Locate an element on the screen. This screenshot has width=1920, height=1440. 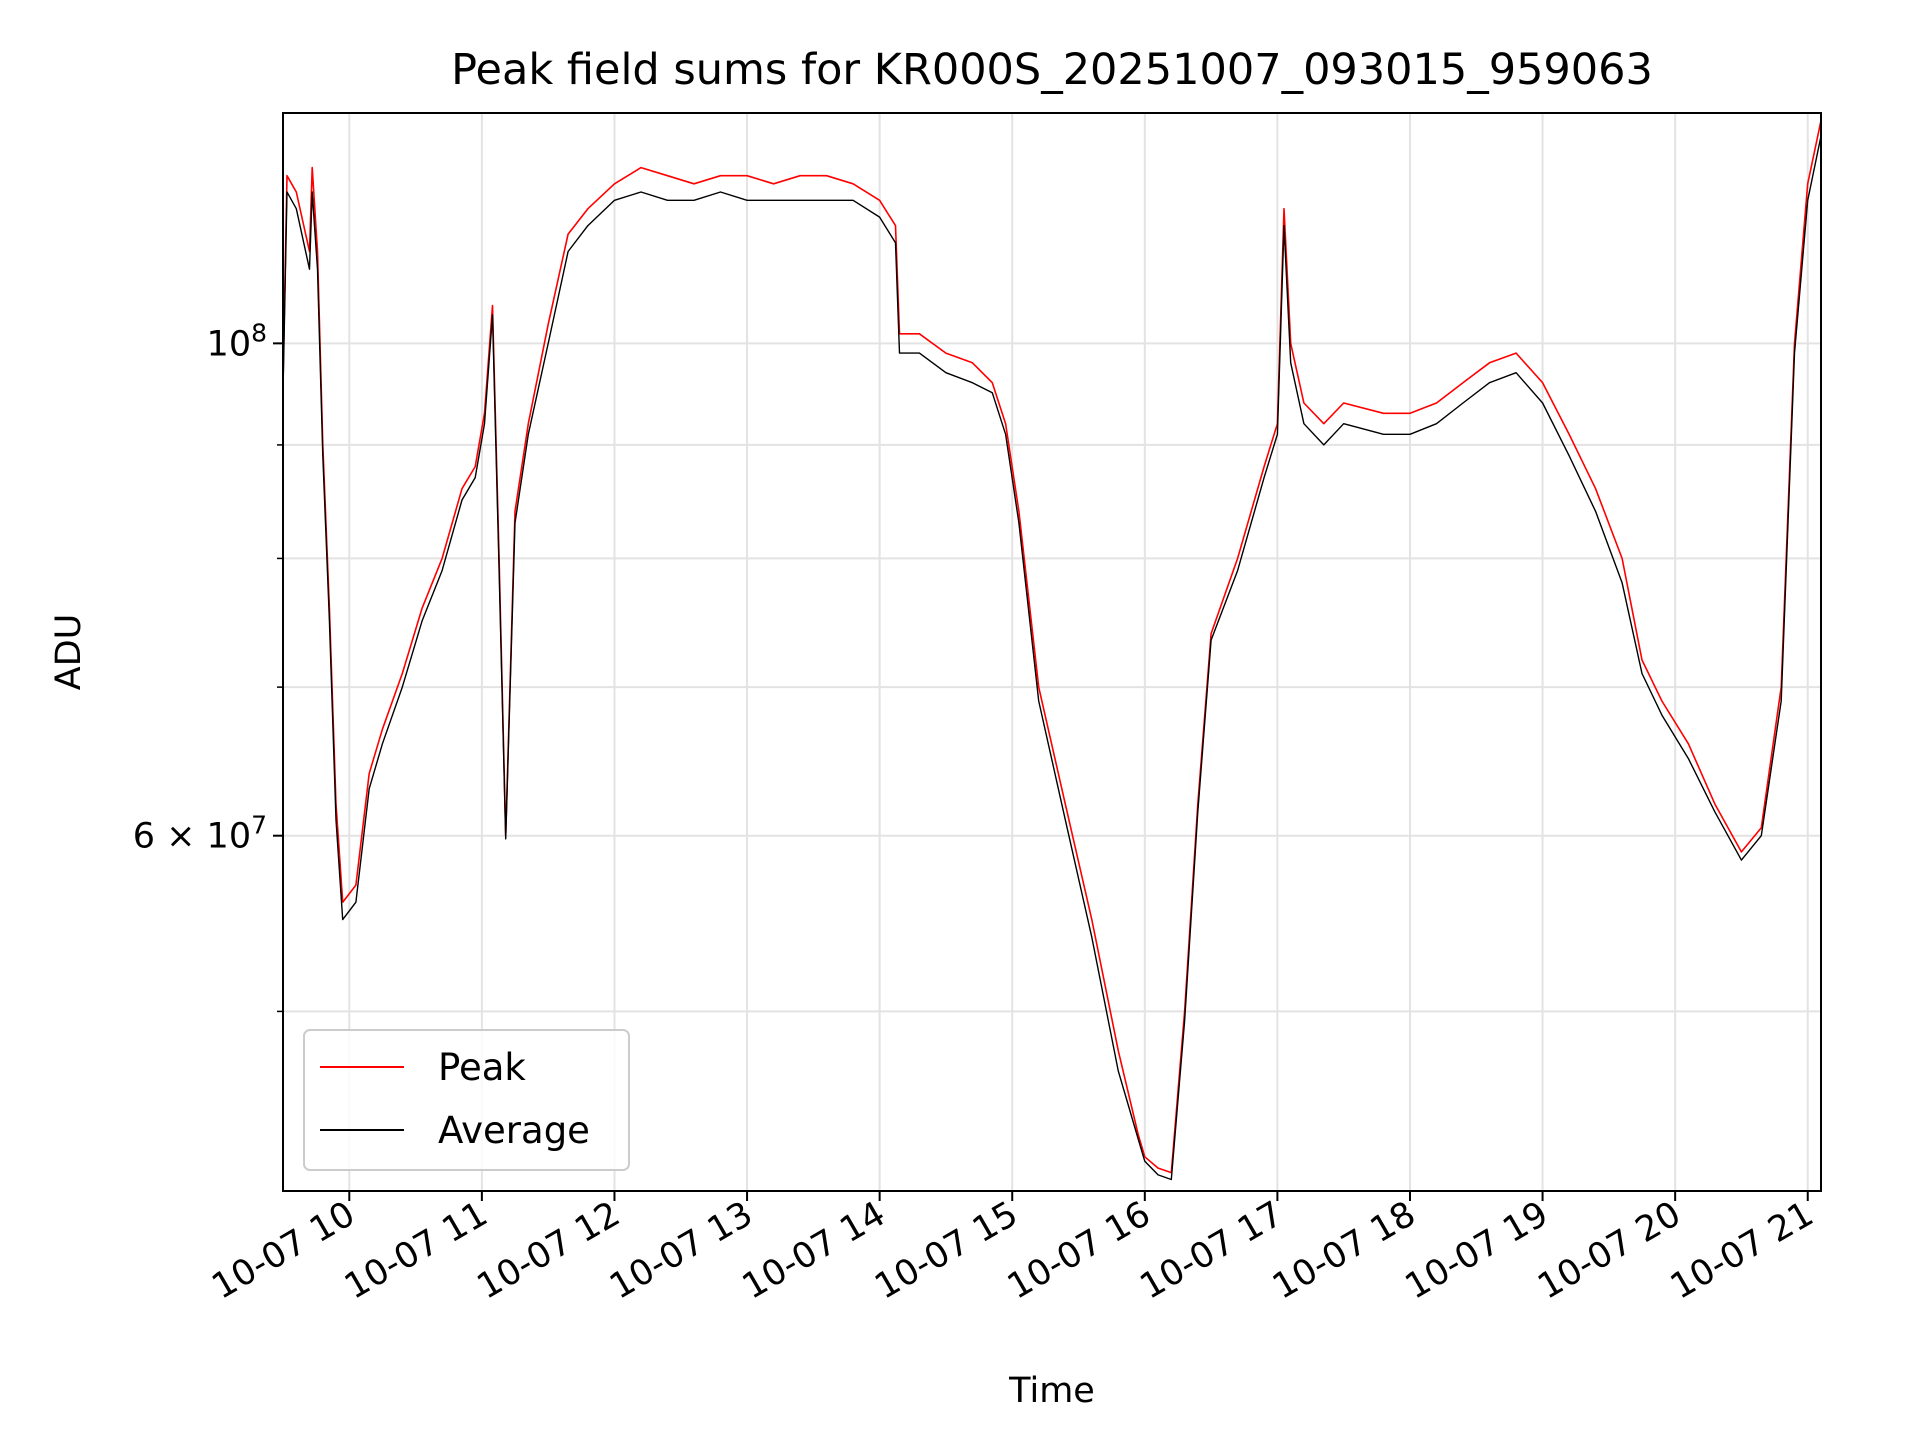
legend-box is located at coordinates (466, 1100).